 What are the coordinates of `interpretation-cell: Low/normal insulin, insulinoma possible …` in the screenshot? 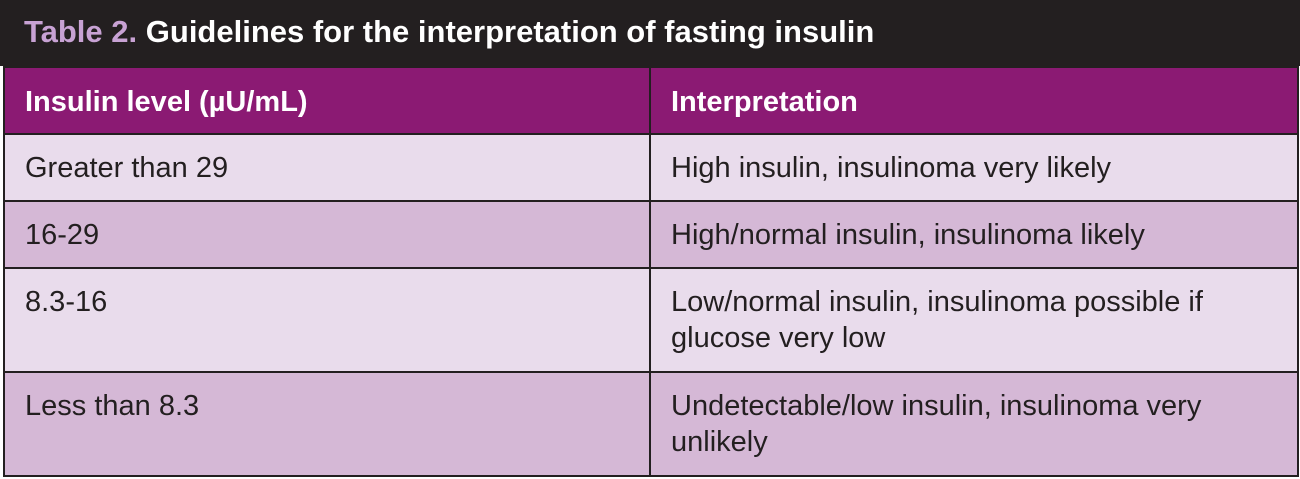 It's located at (974, 320).